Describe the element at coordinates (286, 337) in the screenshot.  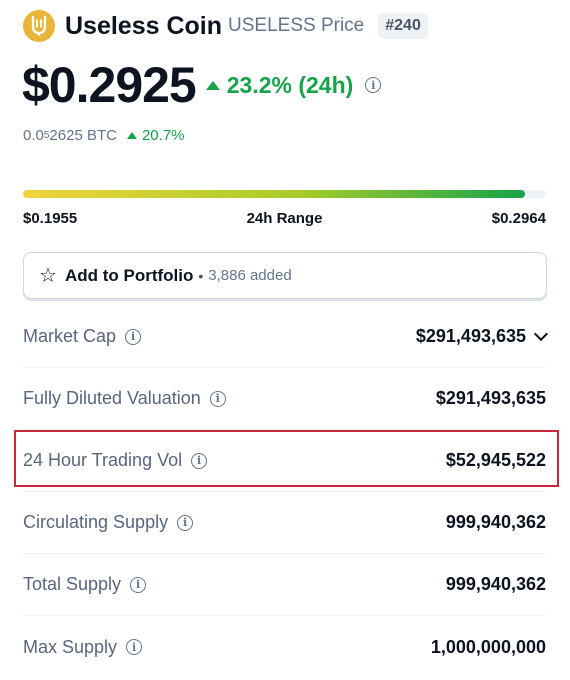
I see `stat-row-market-cap: Market Cap i $291,493,635` at that location.